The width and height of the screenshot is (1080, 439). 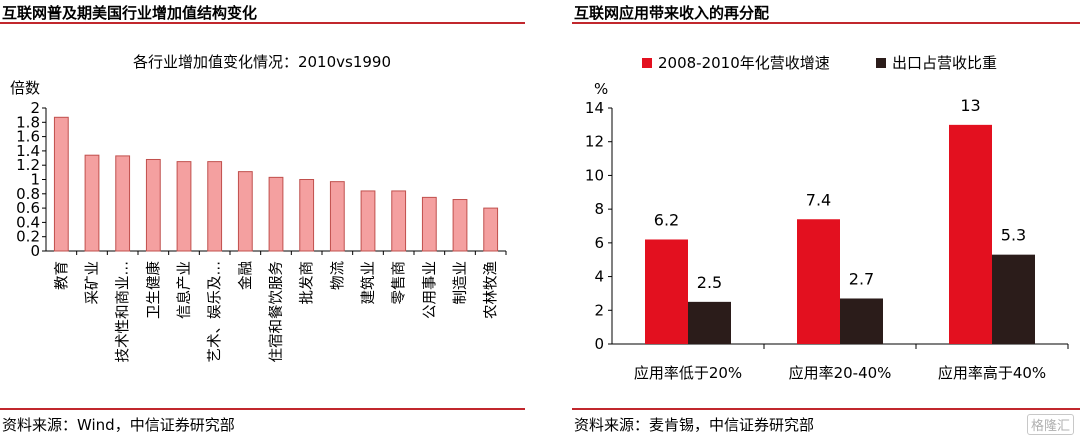 I want to click on left-y-tick-label: 0.2, so click(x=28, y=237).